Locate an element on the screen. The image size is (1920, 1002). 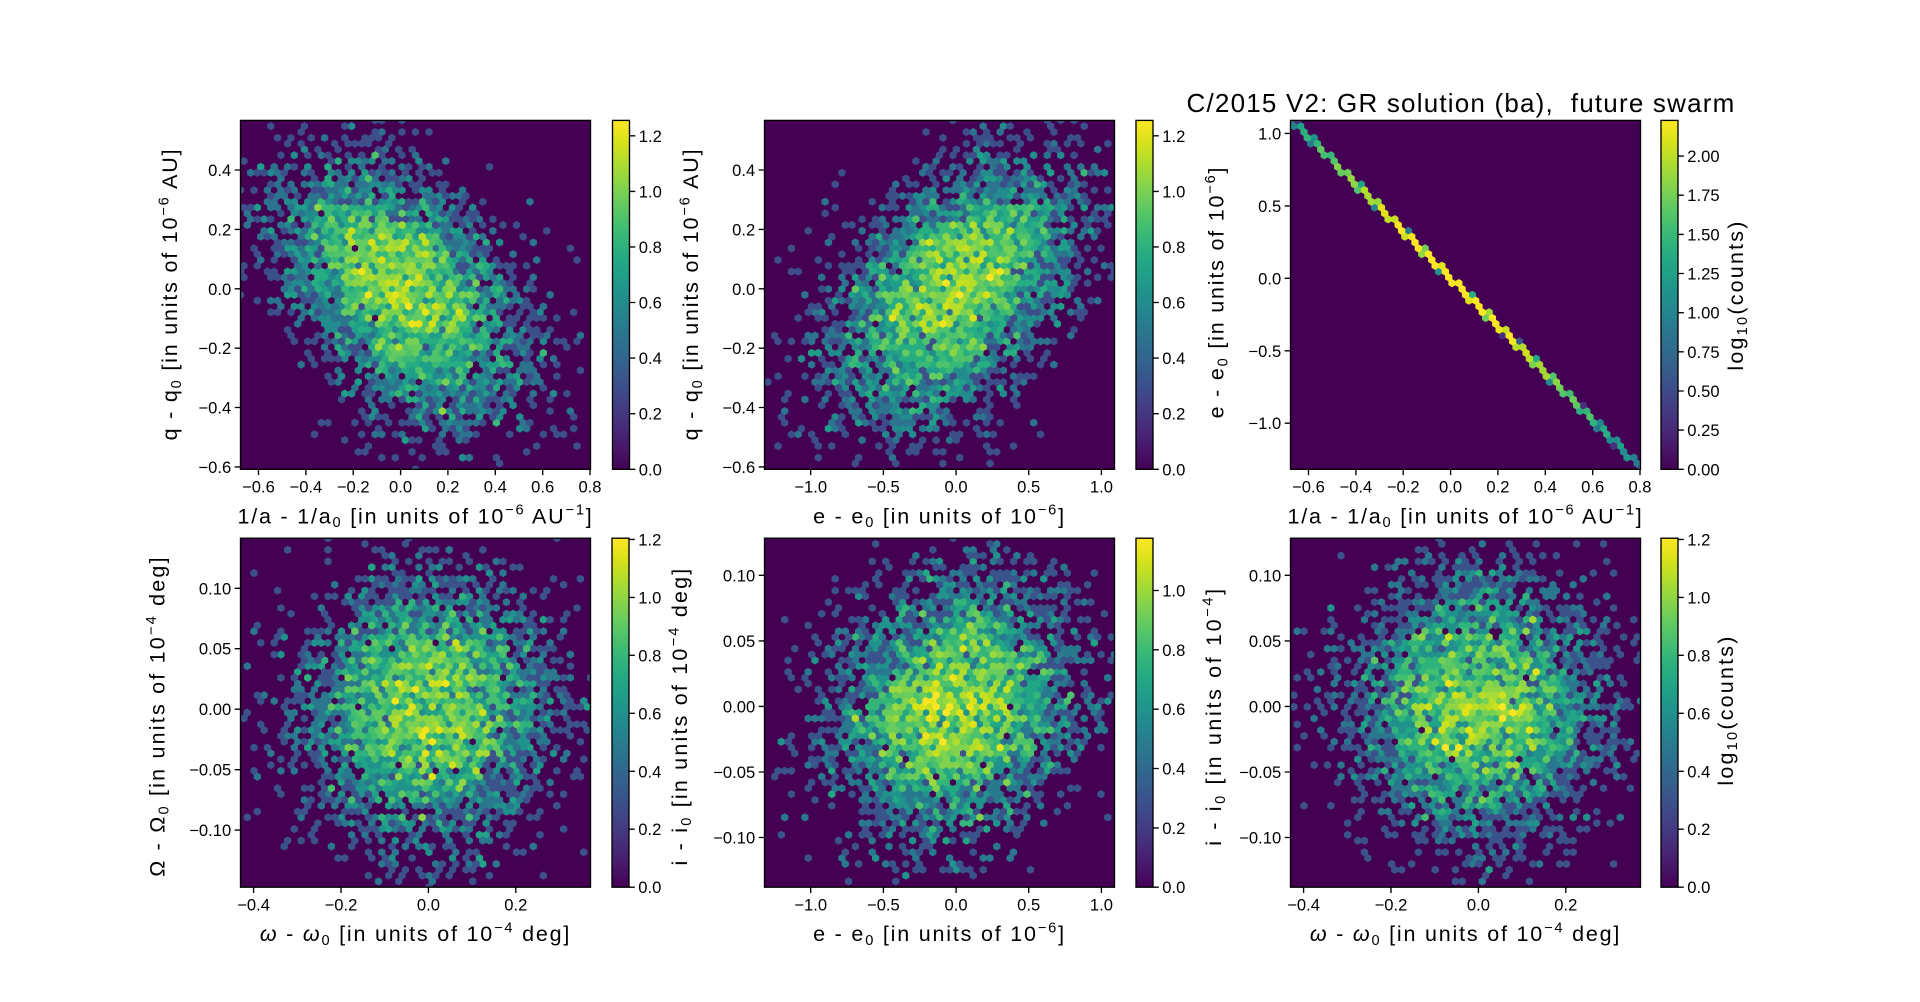
svg-text: −0.05 is located at coordinates (734, 772).